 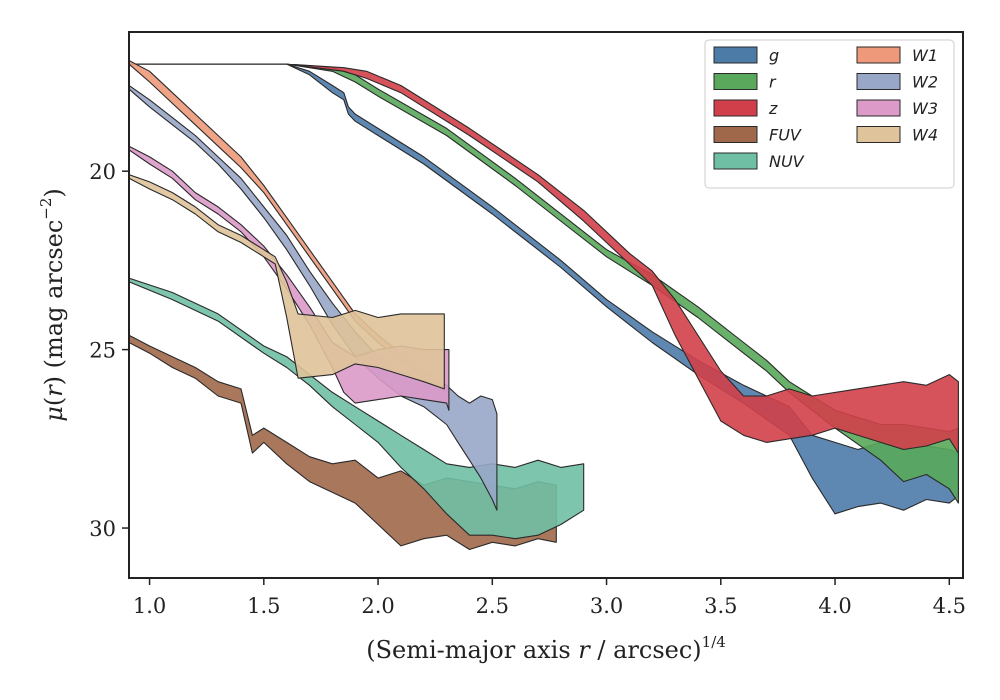 I want to click on y-tick-label: 30, so click(x=102, y=529).